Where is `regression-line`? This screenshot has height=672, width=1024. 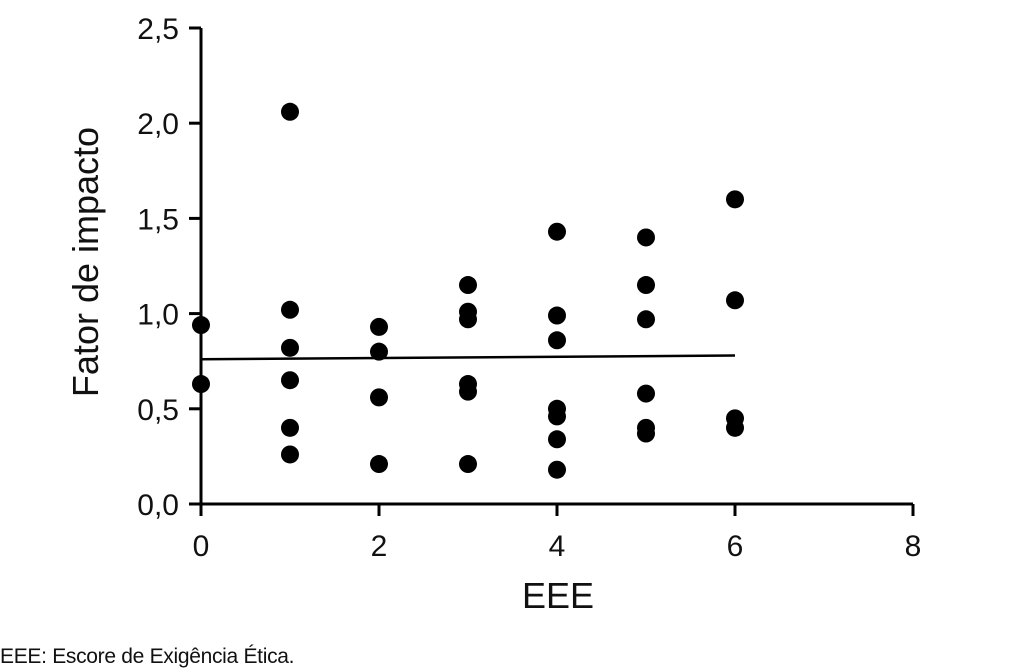 regression-line is located at coordinates (468, 357).